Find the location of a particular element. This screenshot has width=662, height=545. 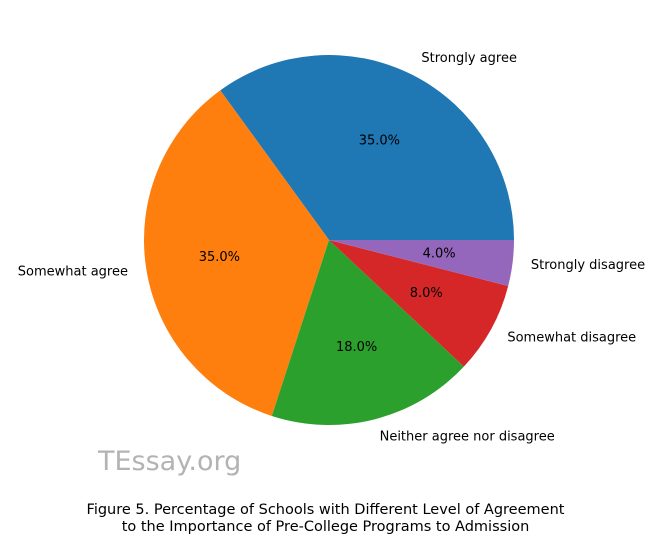

pie-slice-strongly-disagree is located at coordinates (421, 263).